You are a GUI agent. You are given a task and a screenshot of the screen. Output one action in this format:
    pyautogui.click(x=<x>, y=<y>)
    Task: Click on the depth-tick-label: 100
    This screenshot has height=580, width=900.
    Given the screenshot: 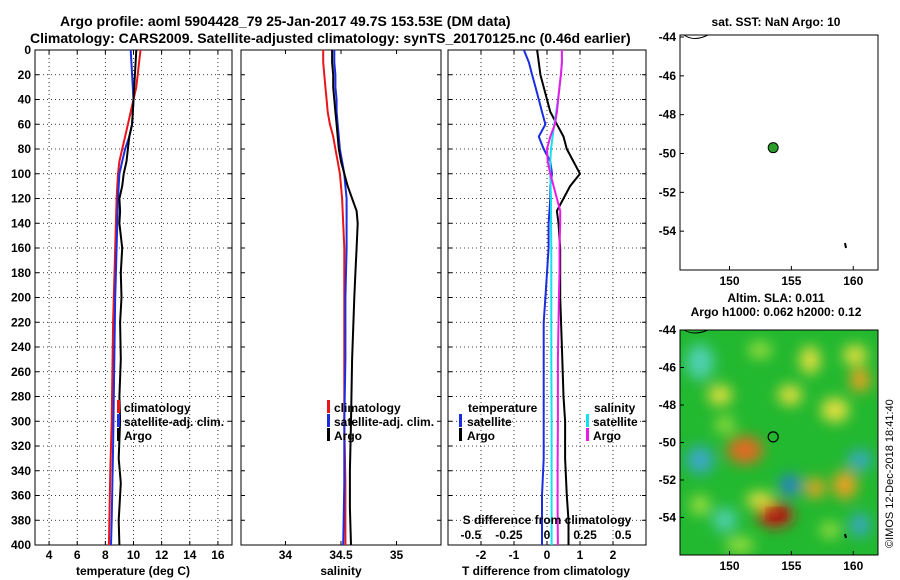 What is the action you would take?
    pyautogui.click(x=21, y=174)
    